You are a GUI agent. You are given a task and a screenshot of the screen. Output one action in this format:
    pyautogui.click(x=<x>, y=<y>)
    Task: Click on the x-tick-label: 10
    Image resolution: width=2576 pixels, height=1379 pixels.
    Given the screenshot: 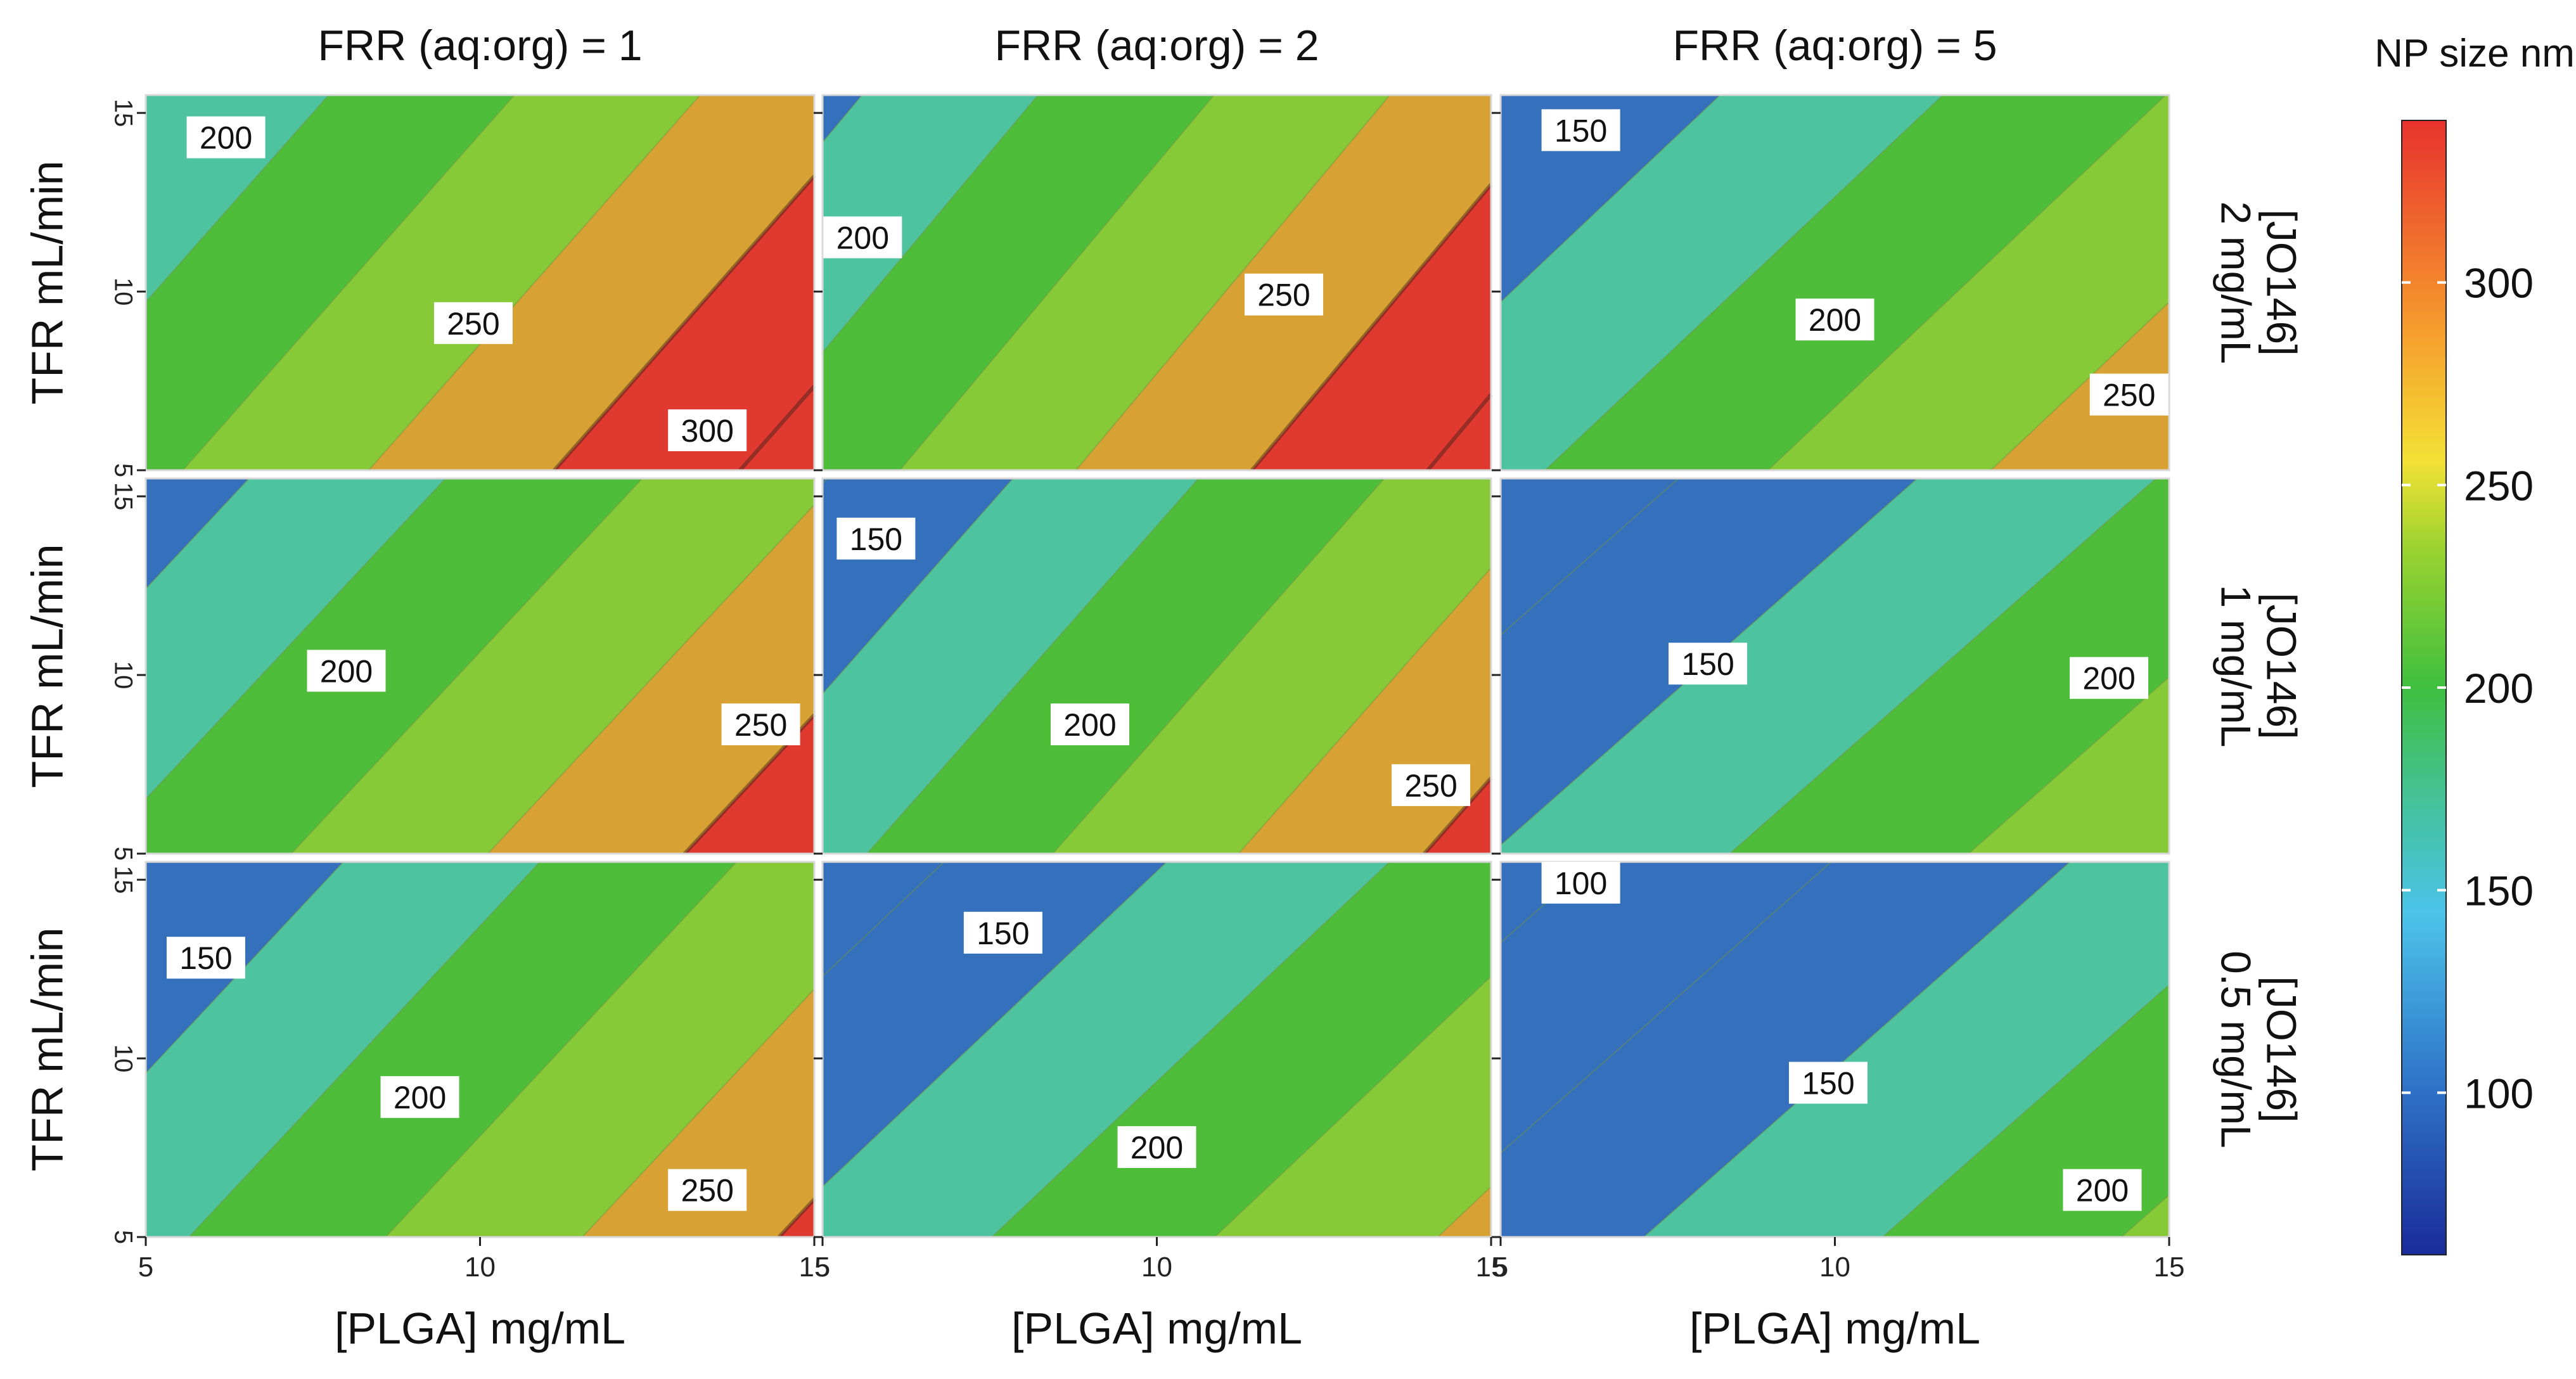 What is the action you would take?
    pyautogui.click(x=1834, y=1268)
    